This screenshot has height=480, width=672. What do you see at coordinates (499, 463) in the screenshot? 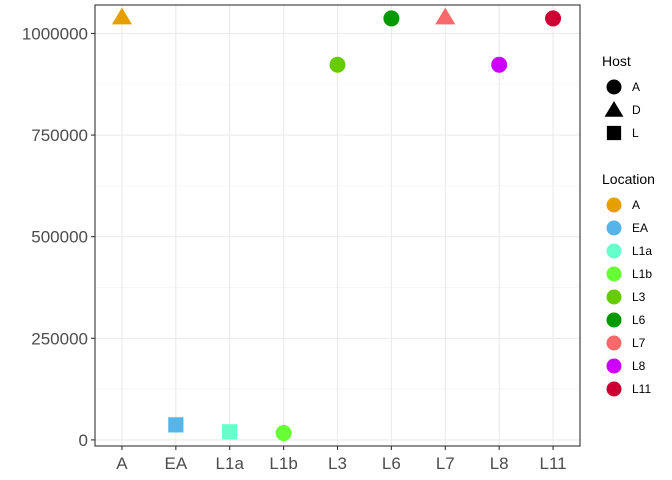
I see `x-tick-label: L8` at bounding box center [499, 463].